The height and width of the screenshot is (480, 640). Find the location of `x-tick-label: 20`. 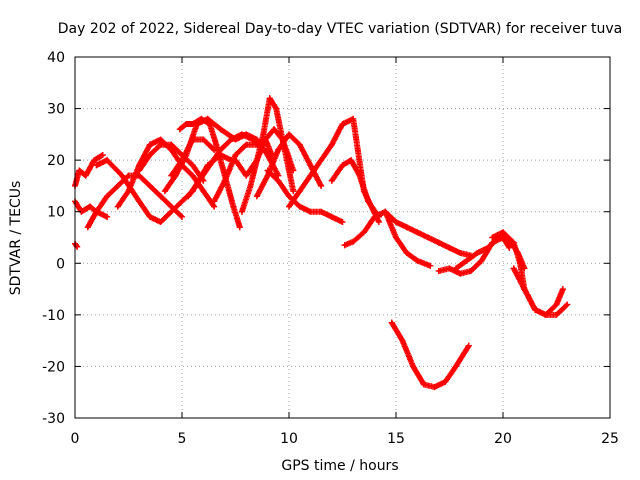

x-tick-label: 20 is located at coordinates (503, 439).